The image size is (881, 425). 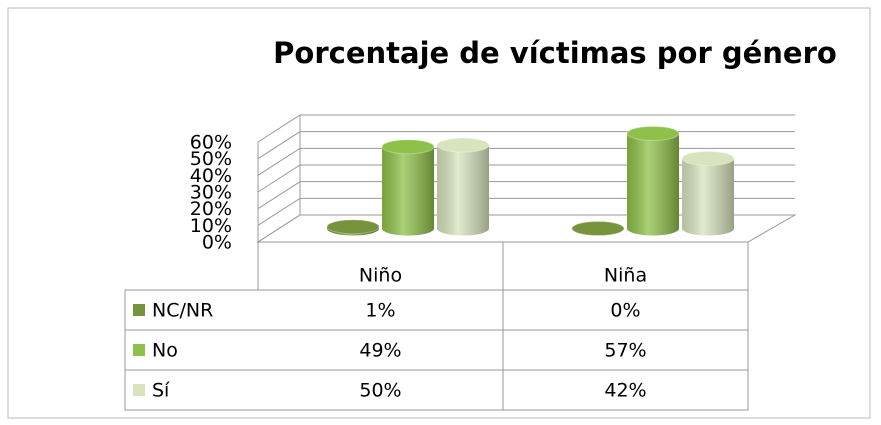 I want to click on x-tick-label: Niño, so click(x=380, y=276).